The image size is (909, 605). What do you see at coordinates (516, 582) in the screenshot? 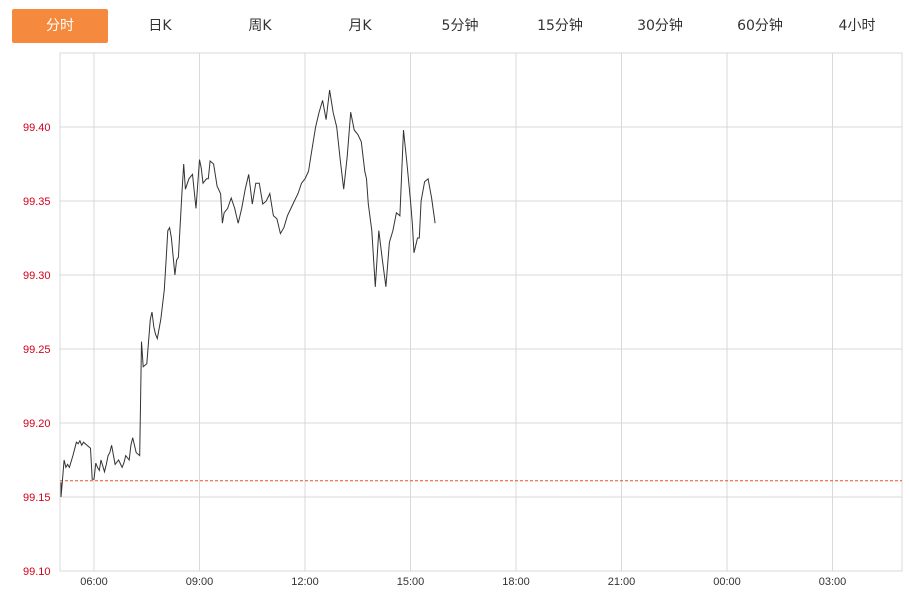
I see `x-tick-label: 18:00` at bounding box center [516, 582].